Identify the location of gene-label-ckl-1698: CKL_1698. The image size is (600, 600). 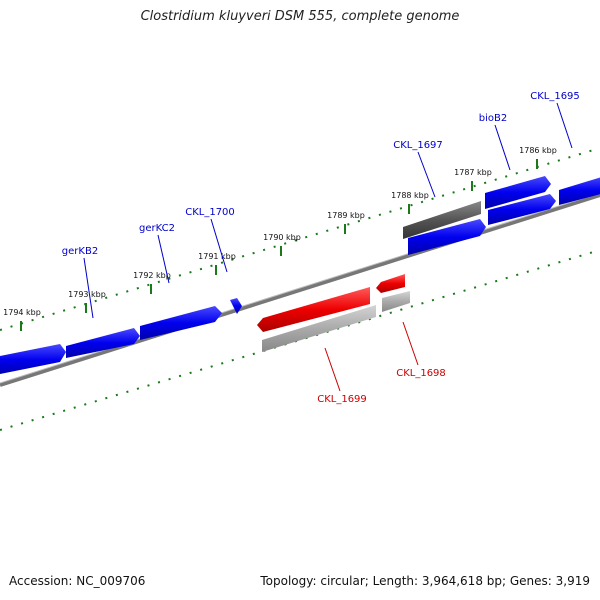
(421, 350).